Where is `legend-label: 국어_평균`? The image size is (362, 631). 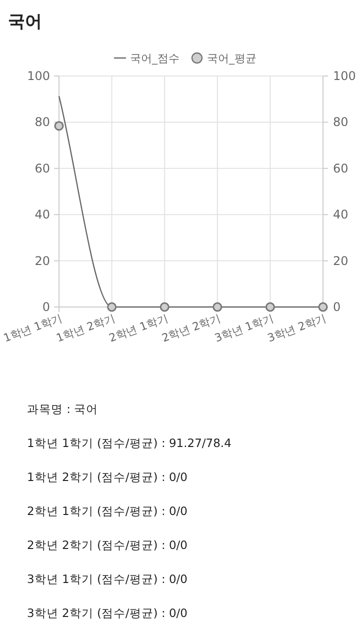
legend-label: 국어_평균 is located at coordinates (231, 58).